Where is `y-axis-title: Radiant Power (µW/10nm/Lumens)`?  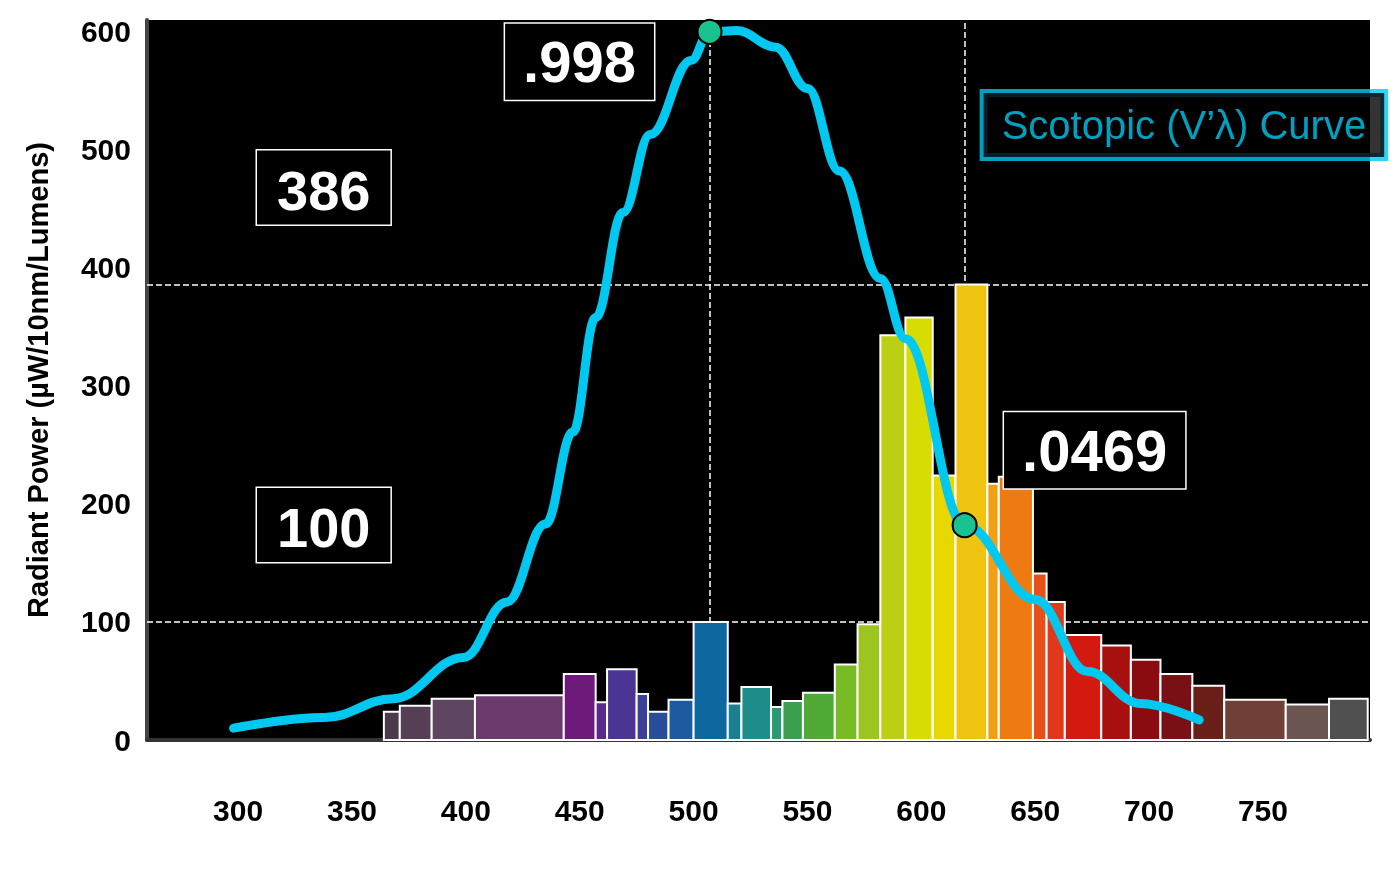 y-axis-title: Radiant Power (µW/10nm/Lumens) is located at coordinates (37, 380).